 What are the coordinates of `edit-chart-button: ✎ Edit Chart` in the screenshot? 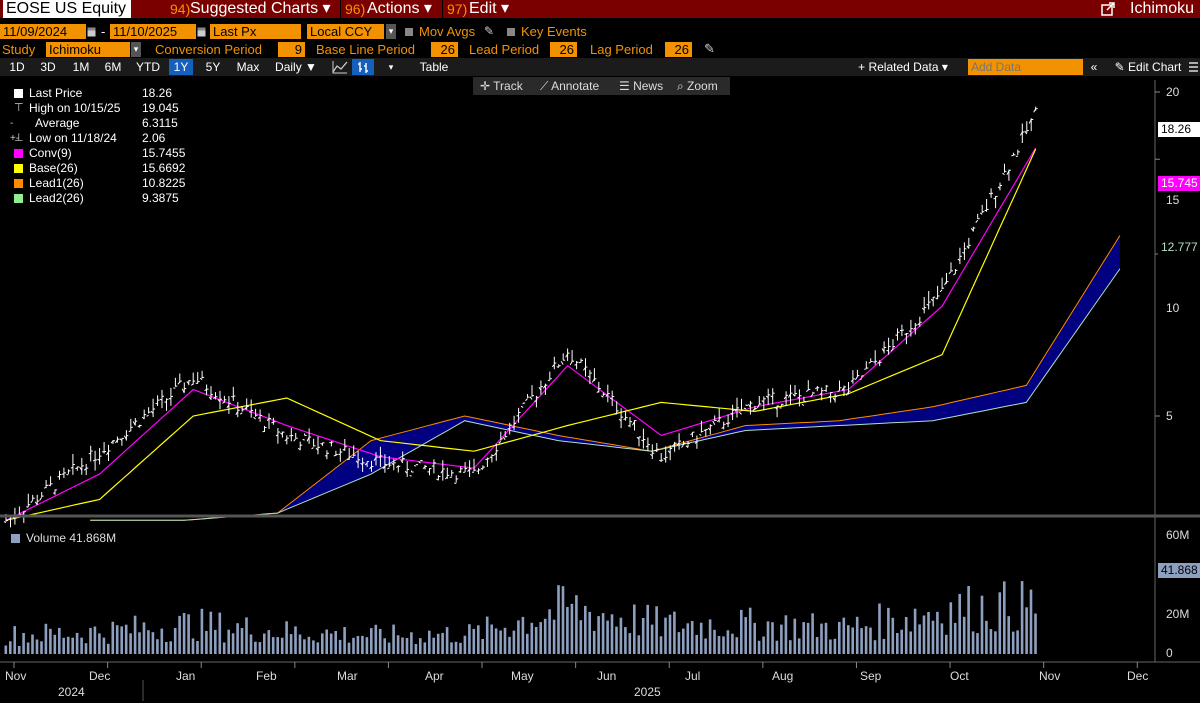 It's located at (1148, 67).